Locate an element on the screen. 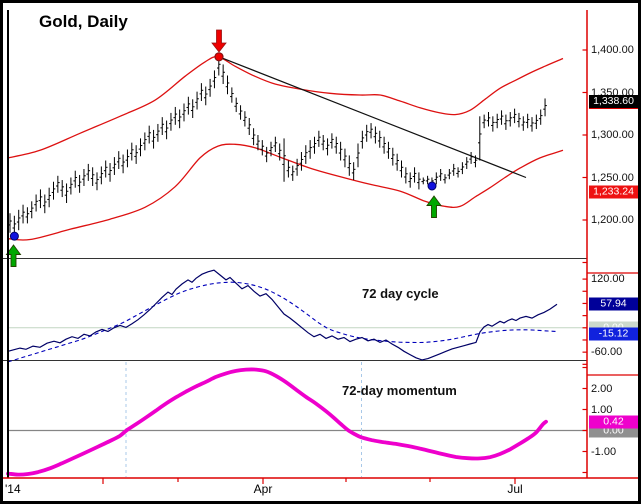  y-axis-label: 1,200.00 is located at coordinates (612, 220).